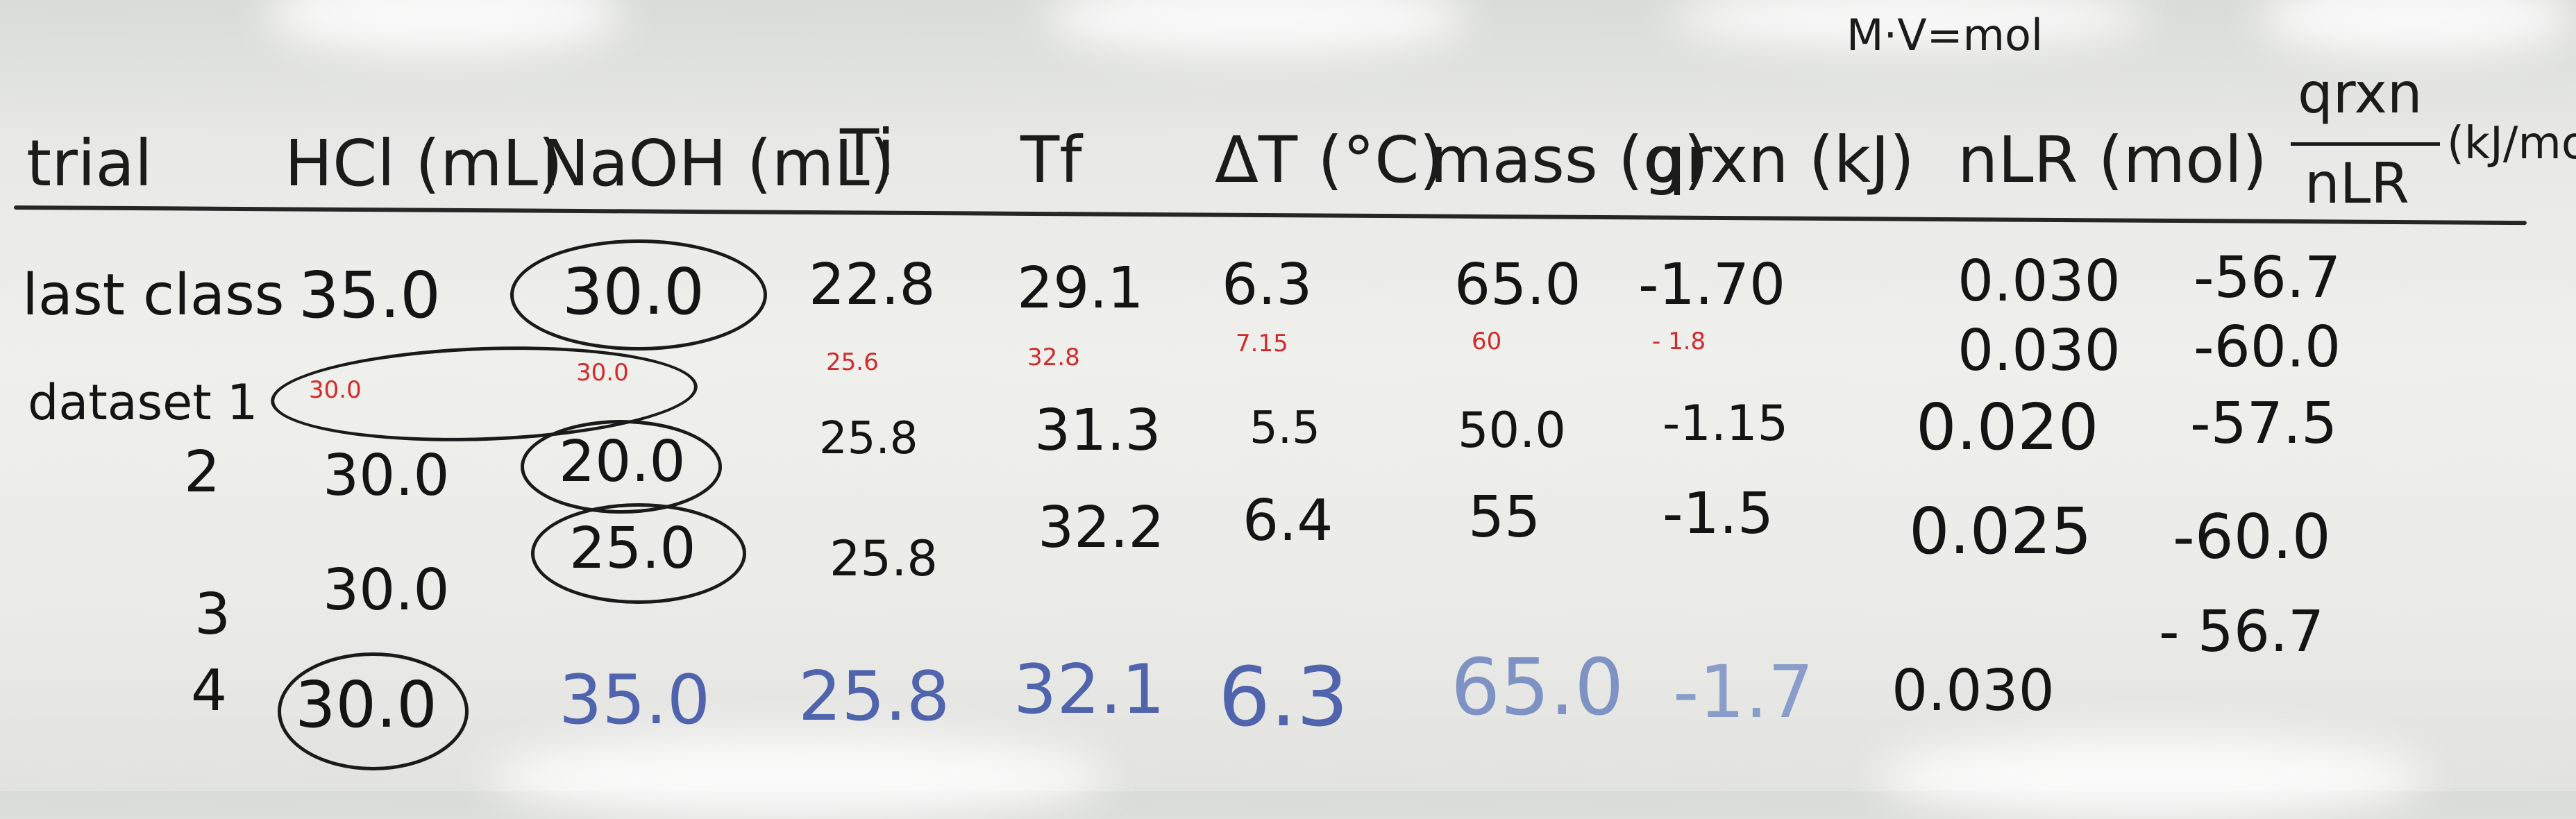 The height and width of the screenshot is (819, 2576). Describe the element at coordinates (153, 295) in the screenshot. I see `row-trial: last class` at that location.